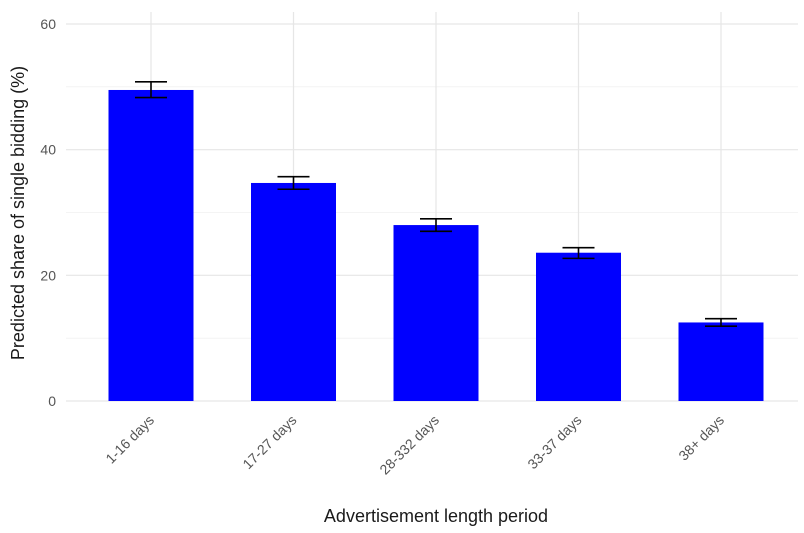 The width and height of the screenshot is (804, 533). Describe the element at coordinates (48, 212) in the screenshot. I see `y-tick-labels: 0 20 40 60` at that location.